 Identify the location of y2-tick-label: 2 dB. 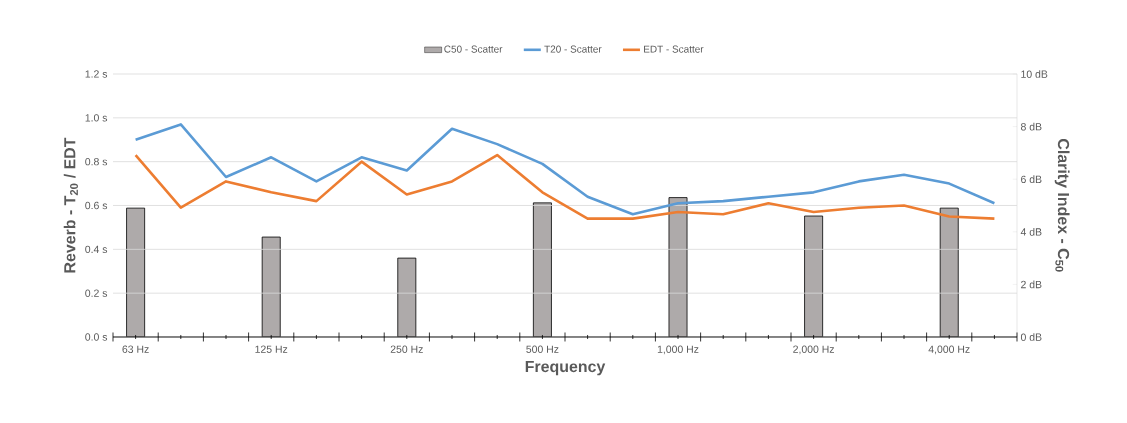
(1031, 284).